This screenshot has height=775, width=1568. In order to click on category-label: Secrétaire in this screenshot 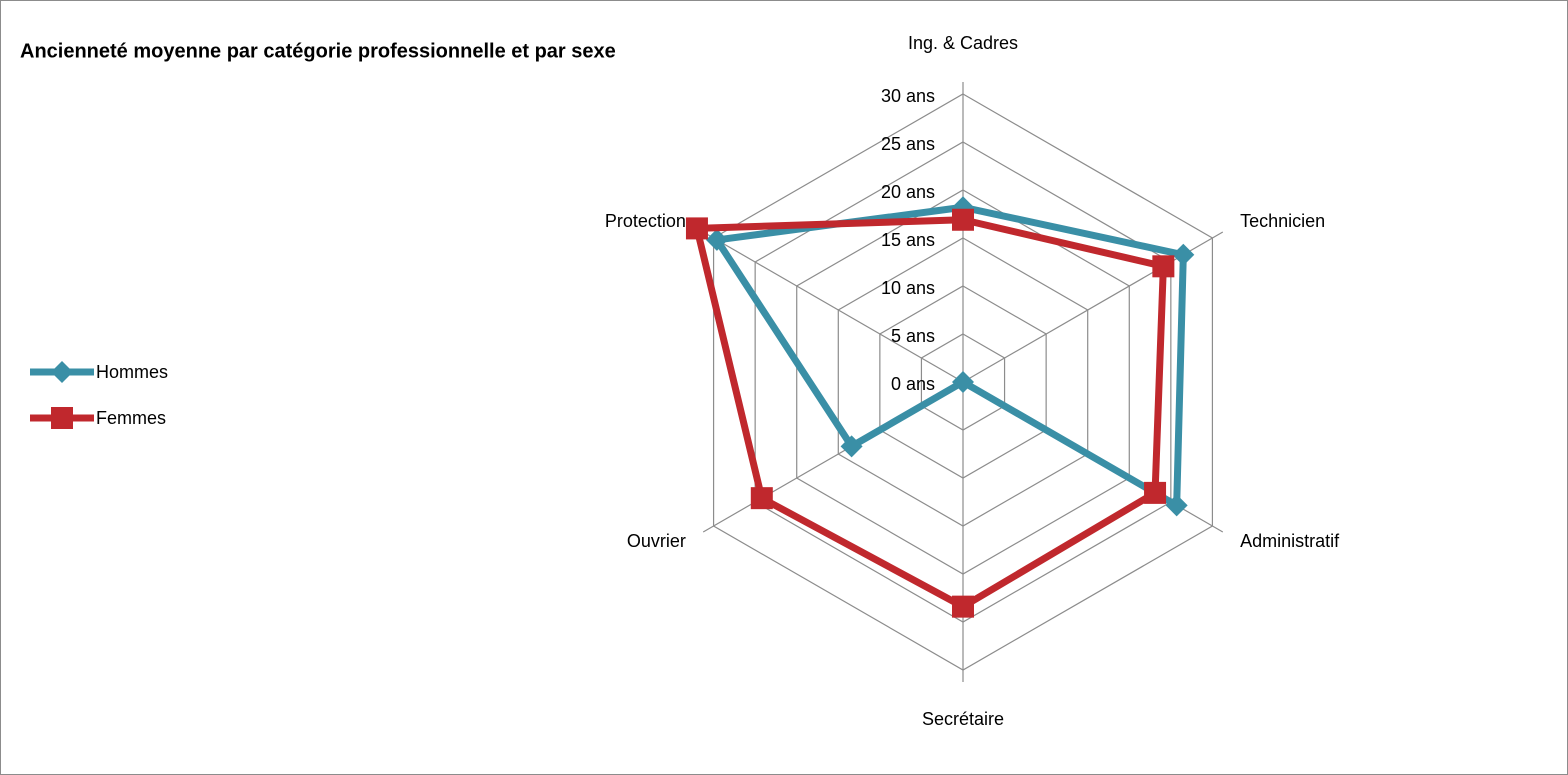, I will do `click(963, 719)`.